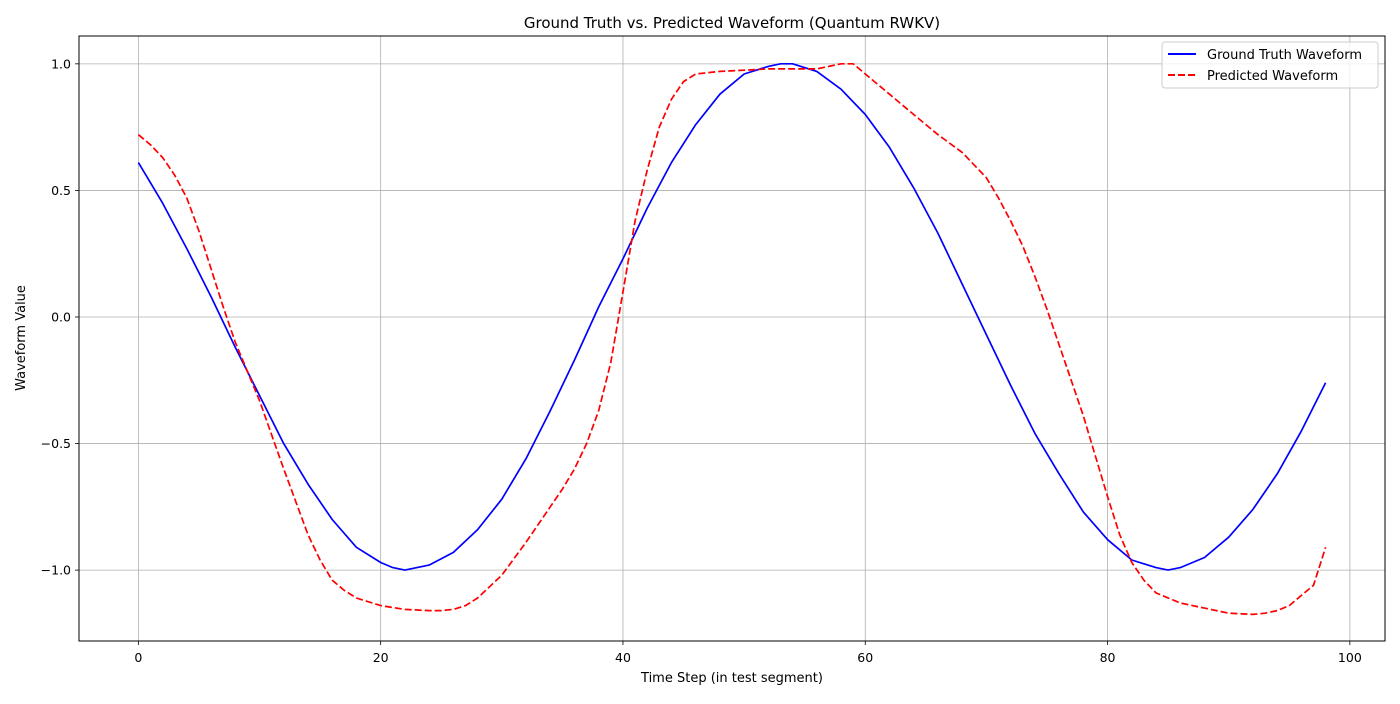  What do you see at coordinates (865, 657) in the screenshot?
I see `x-tick-label: 60` at bounding box center [865, 657].